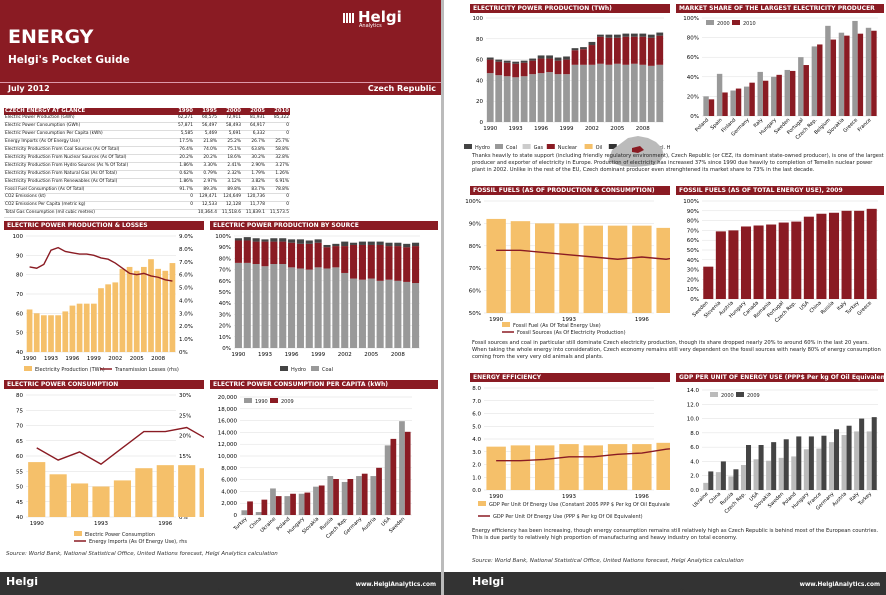 This screenshot has height=595, width=886. I want to click on footer-logo: Helgi, so click(488, 581).